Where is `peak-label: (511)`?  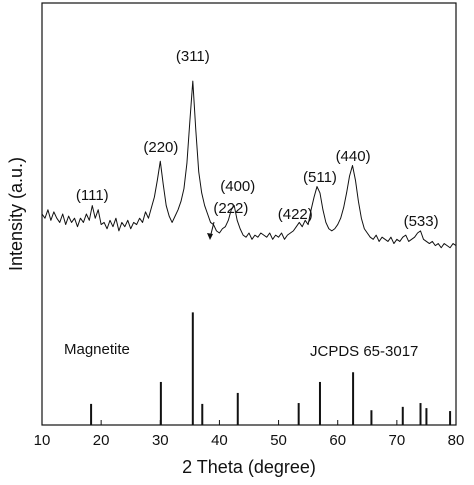
peak-label: (511) is located at coordinates (320, 177).